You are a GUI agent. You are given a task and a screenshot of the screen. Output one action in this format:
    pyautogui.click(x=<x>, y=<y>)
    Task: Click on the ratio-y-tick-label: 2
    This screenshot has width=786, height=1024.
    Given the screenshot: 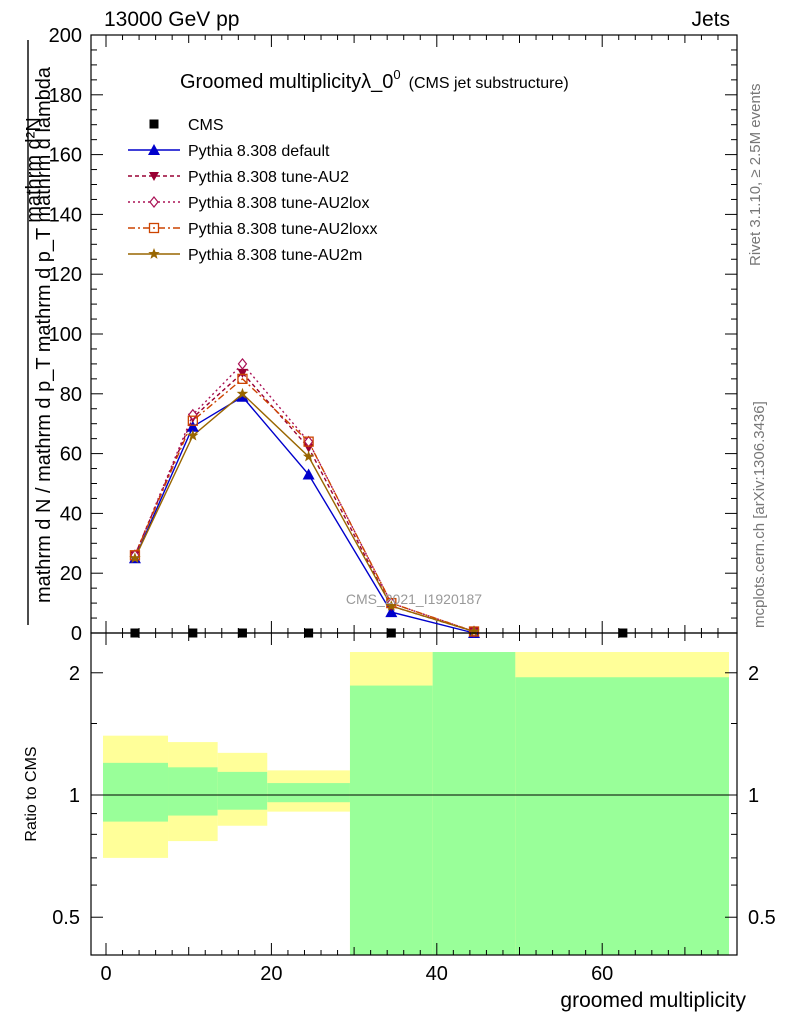 What is the action you would take?
    pyautogui.click(x=74, y=674)
    